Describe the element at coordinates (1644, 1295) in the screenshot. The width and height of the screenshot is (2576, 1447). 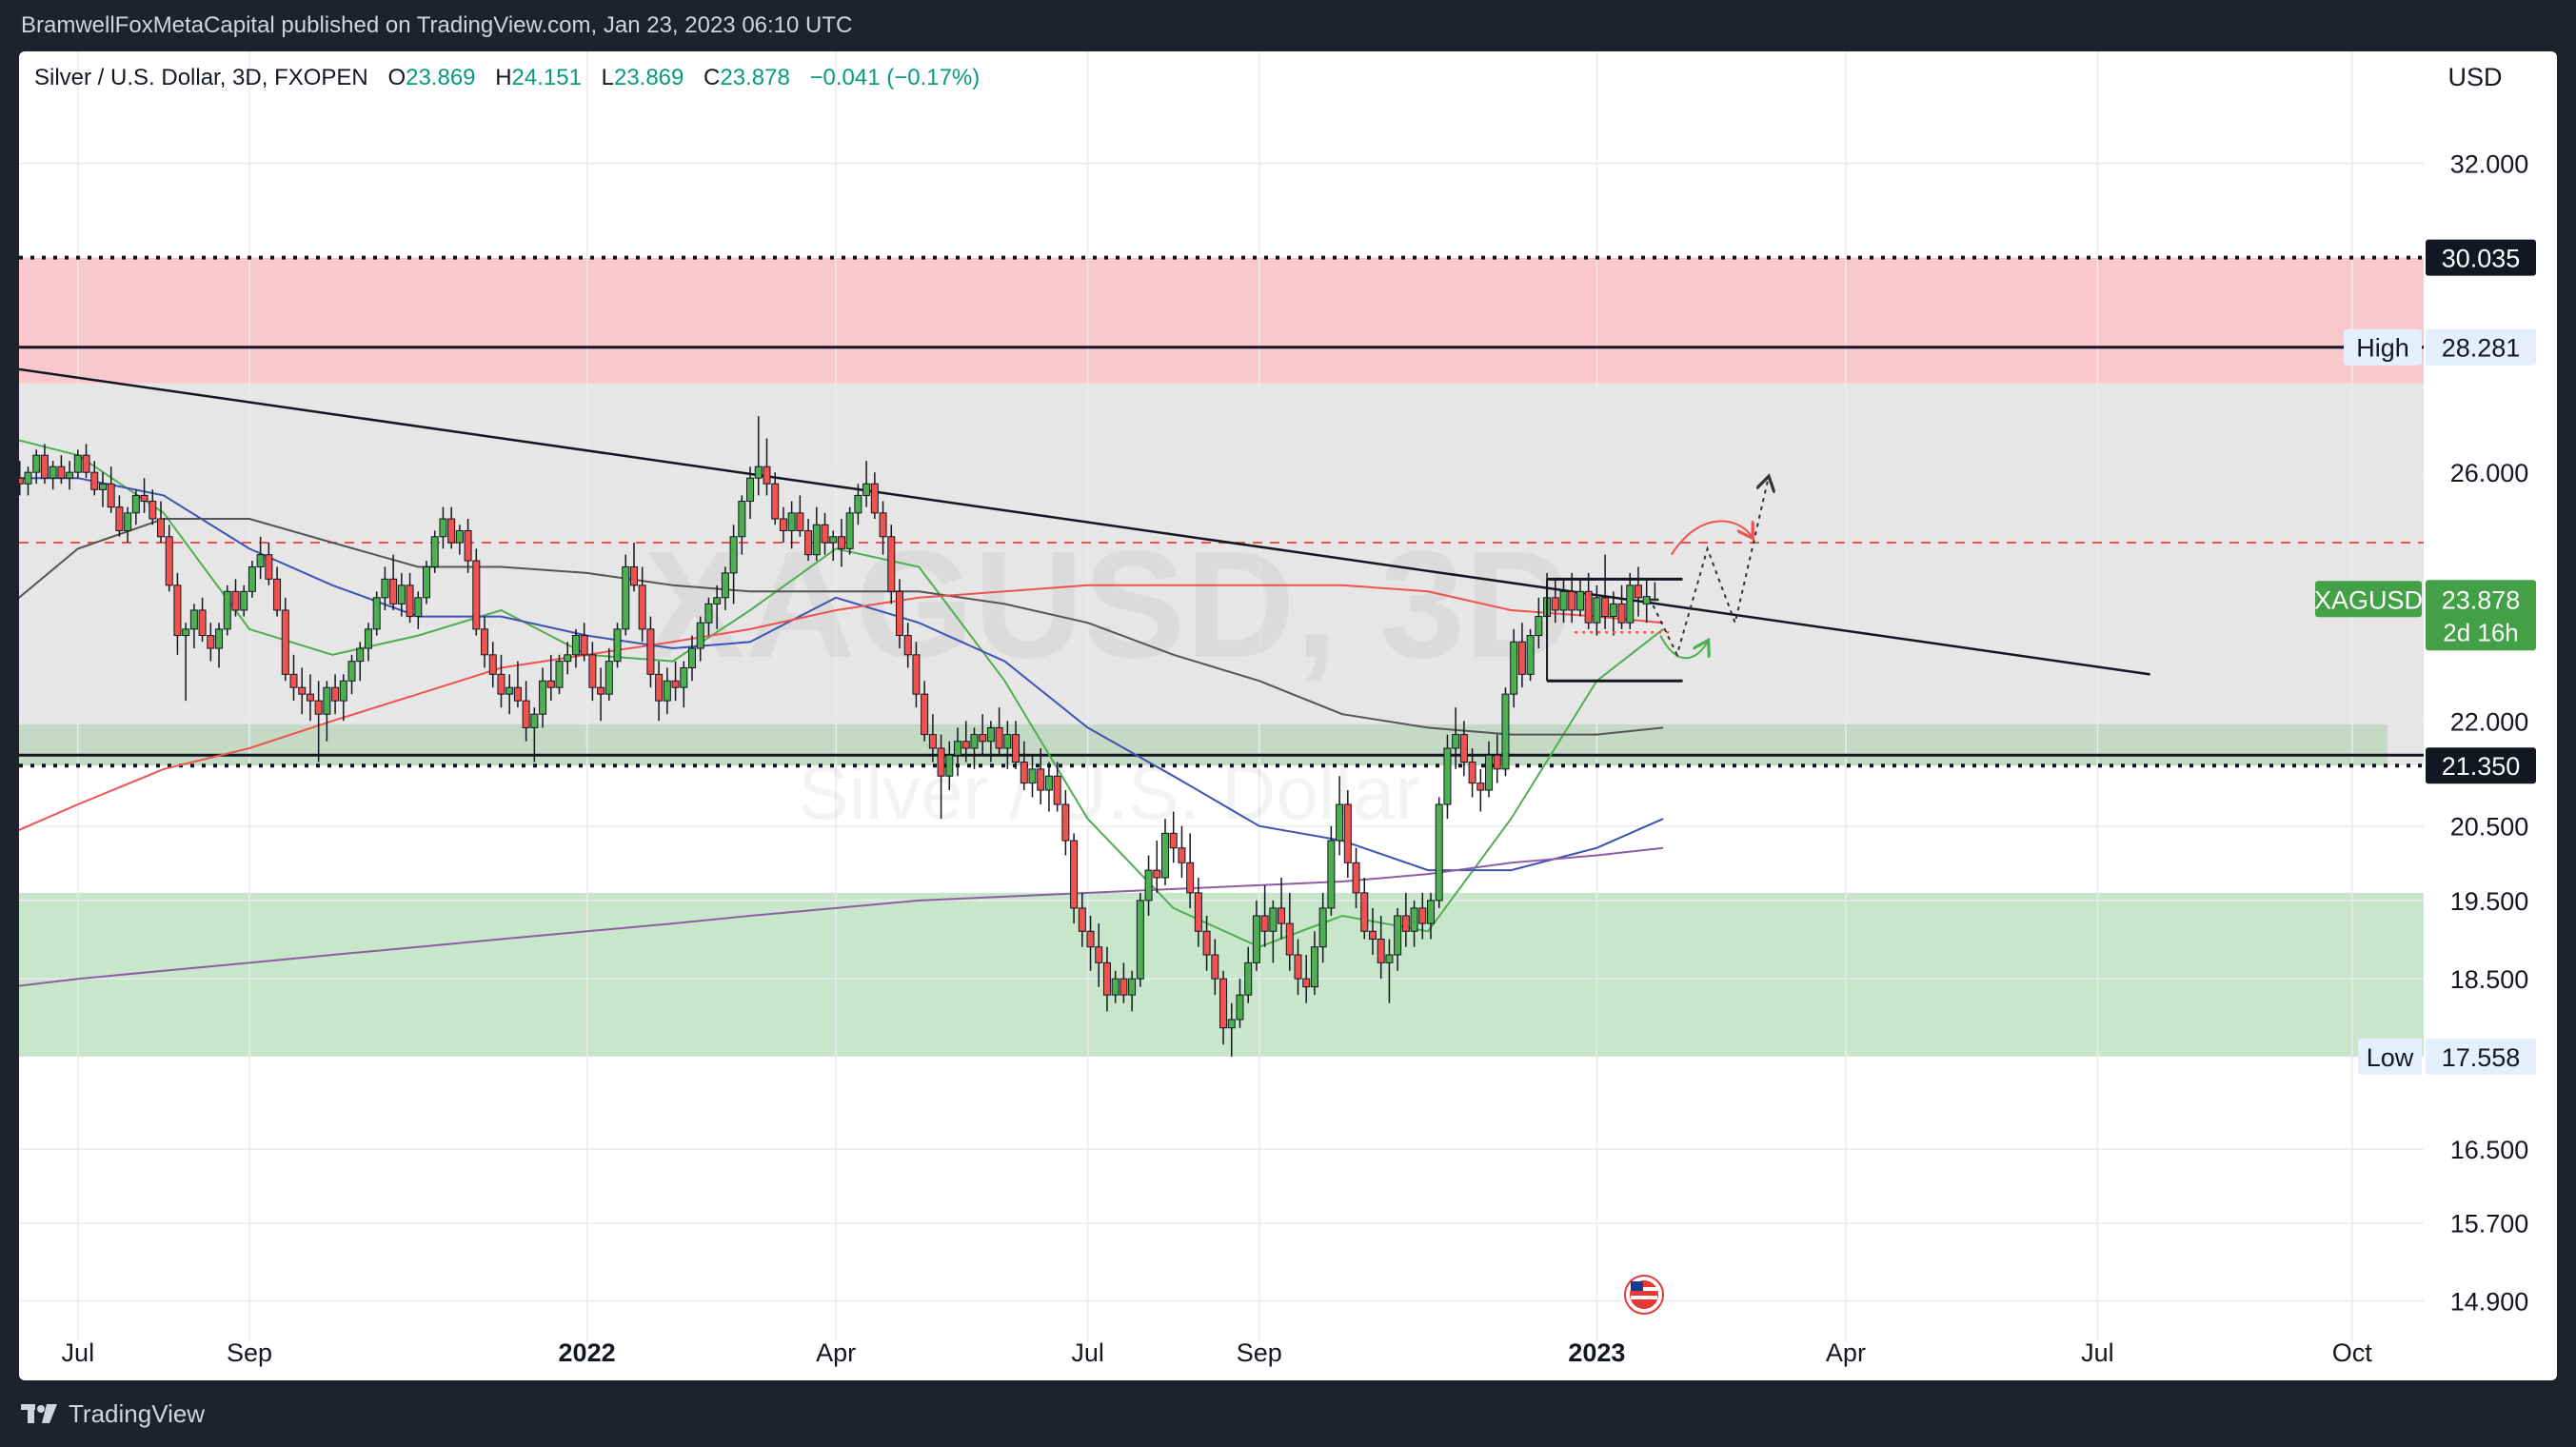
I see `us-flag-event-icon` at that location.